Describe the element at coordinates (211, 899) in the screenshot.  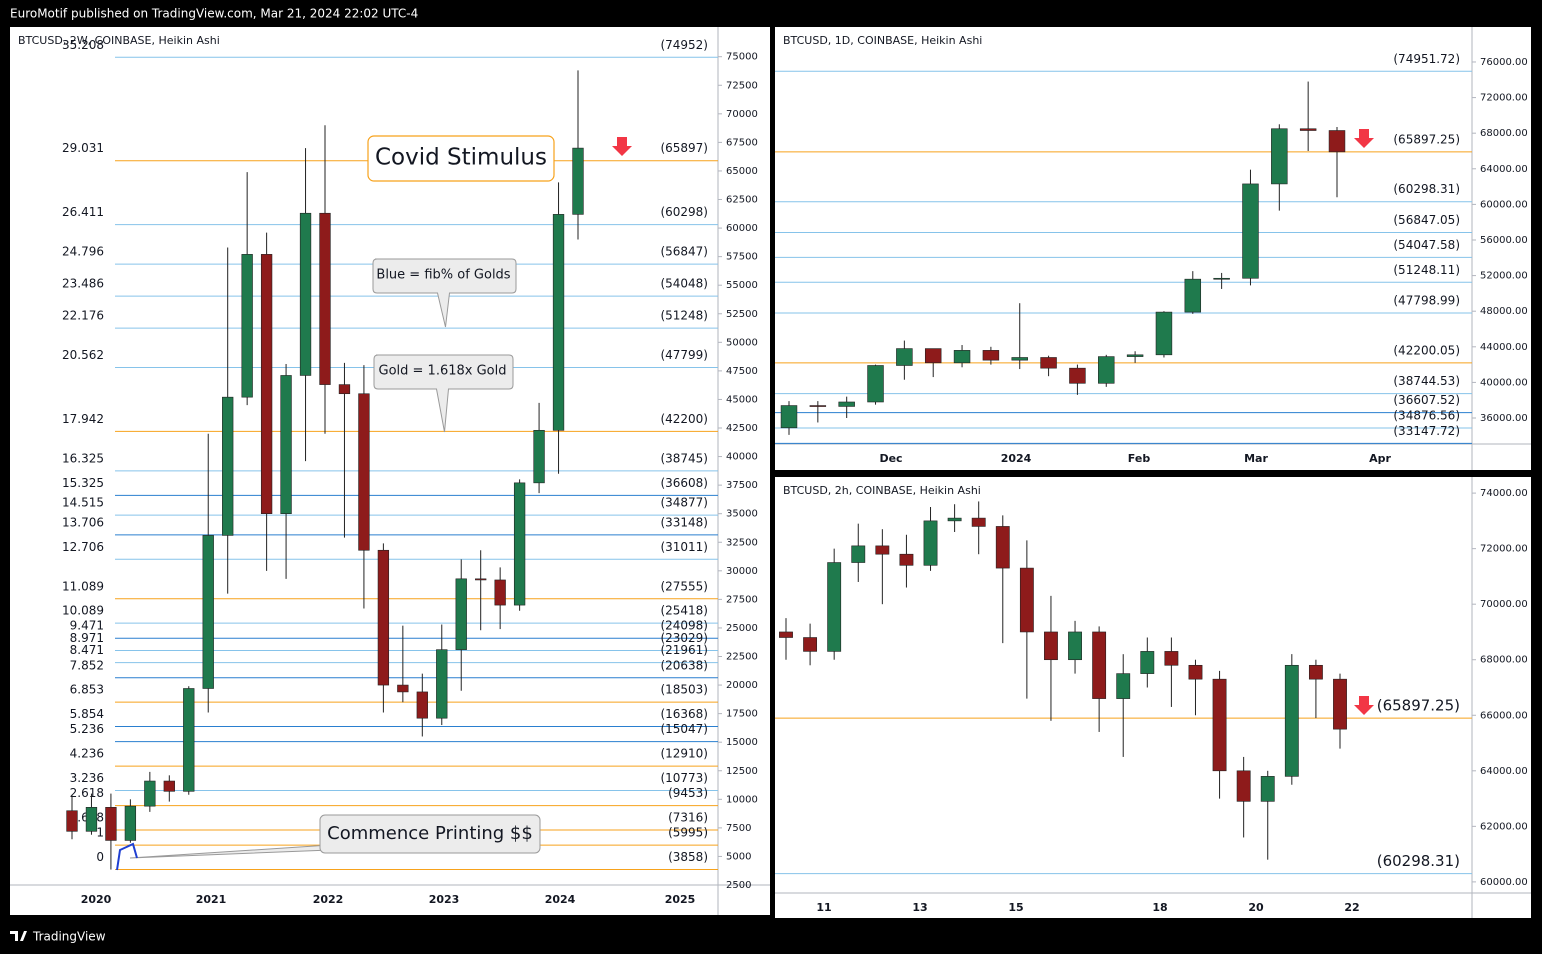
I see `x-tick-label: 2021` at that location.